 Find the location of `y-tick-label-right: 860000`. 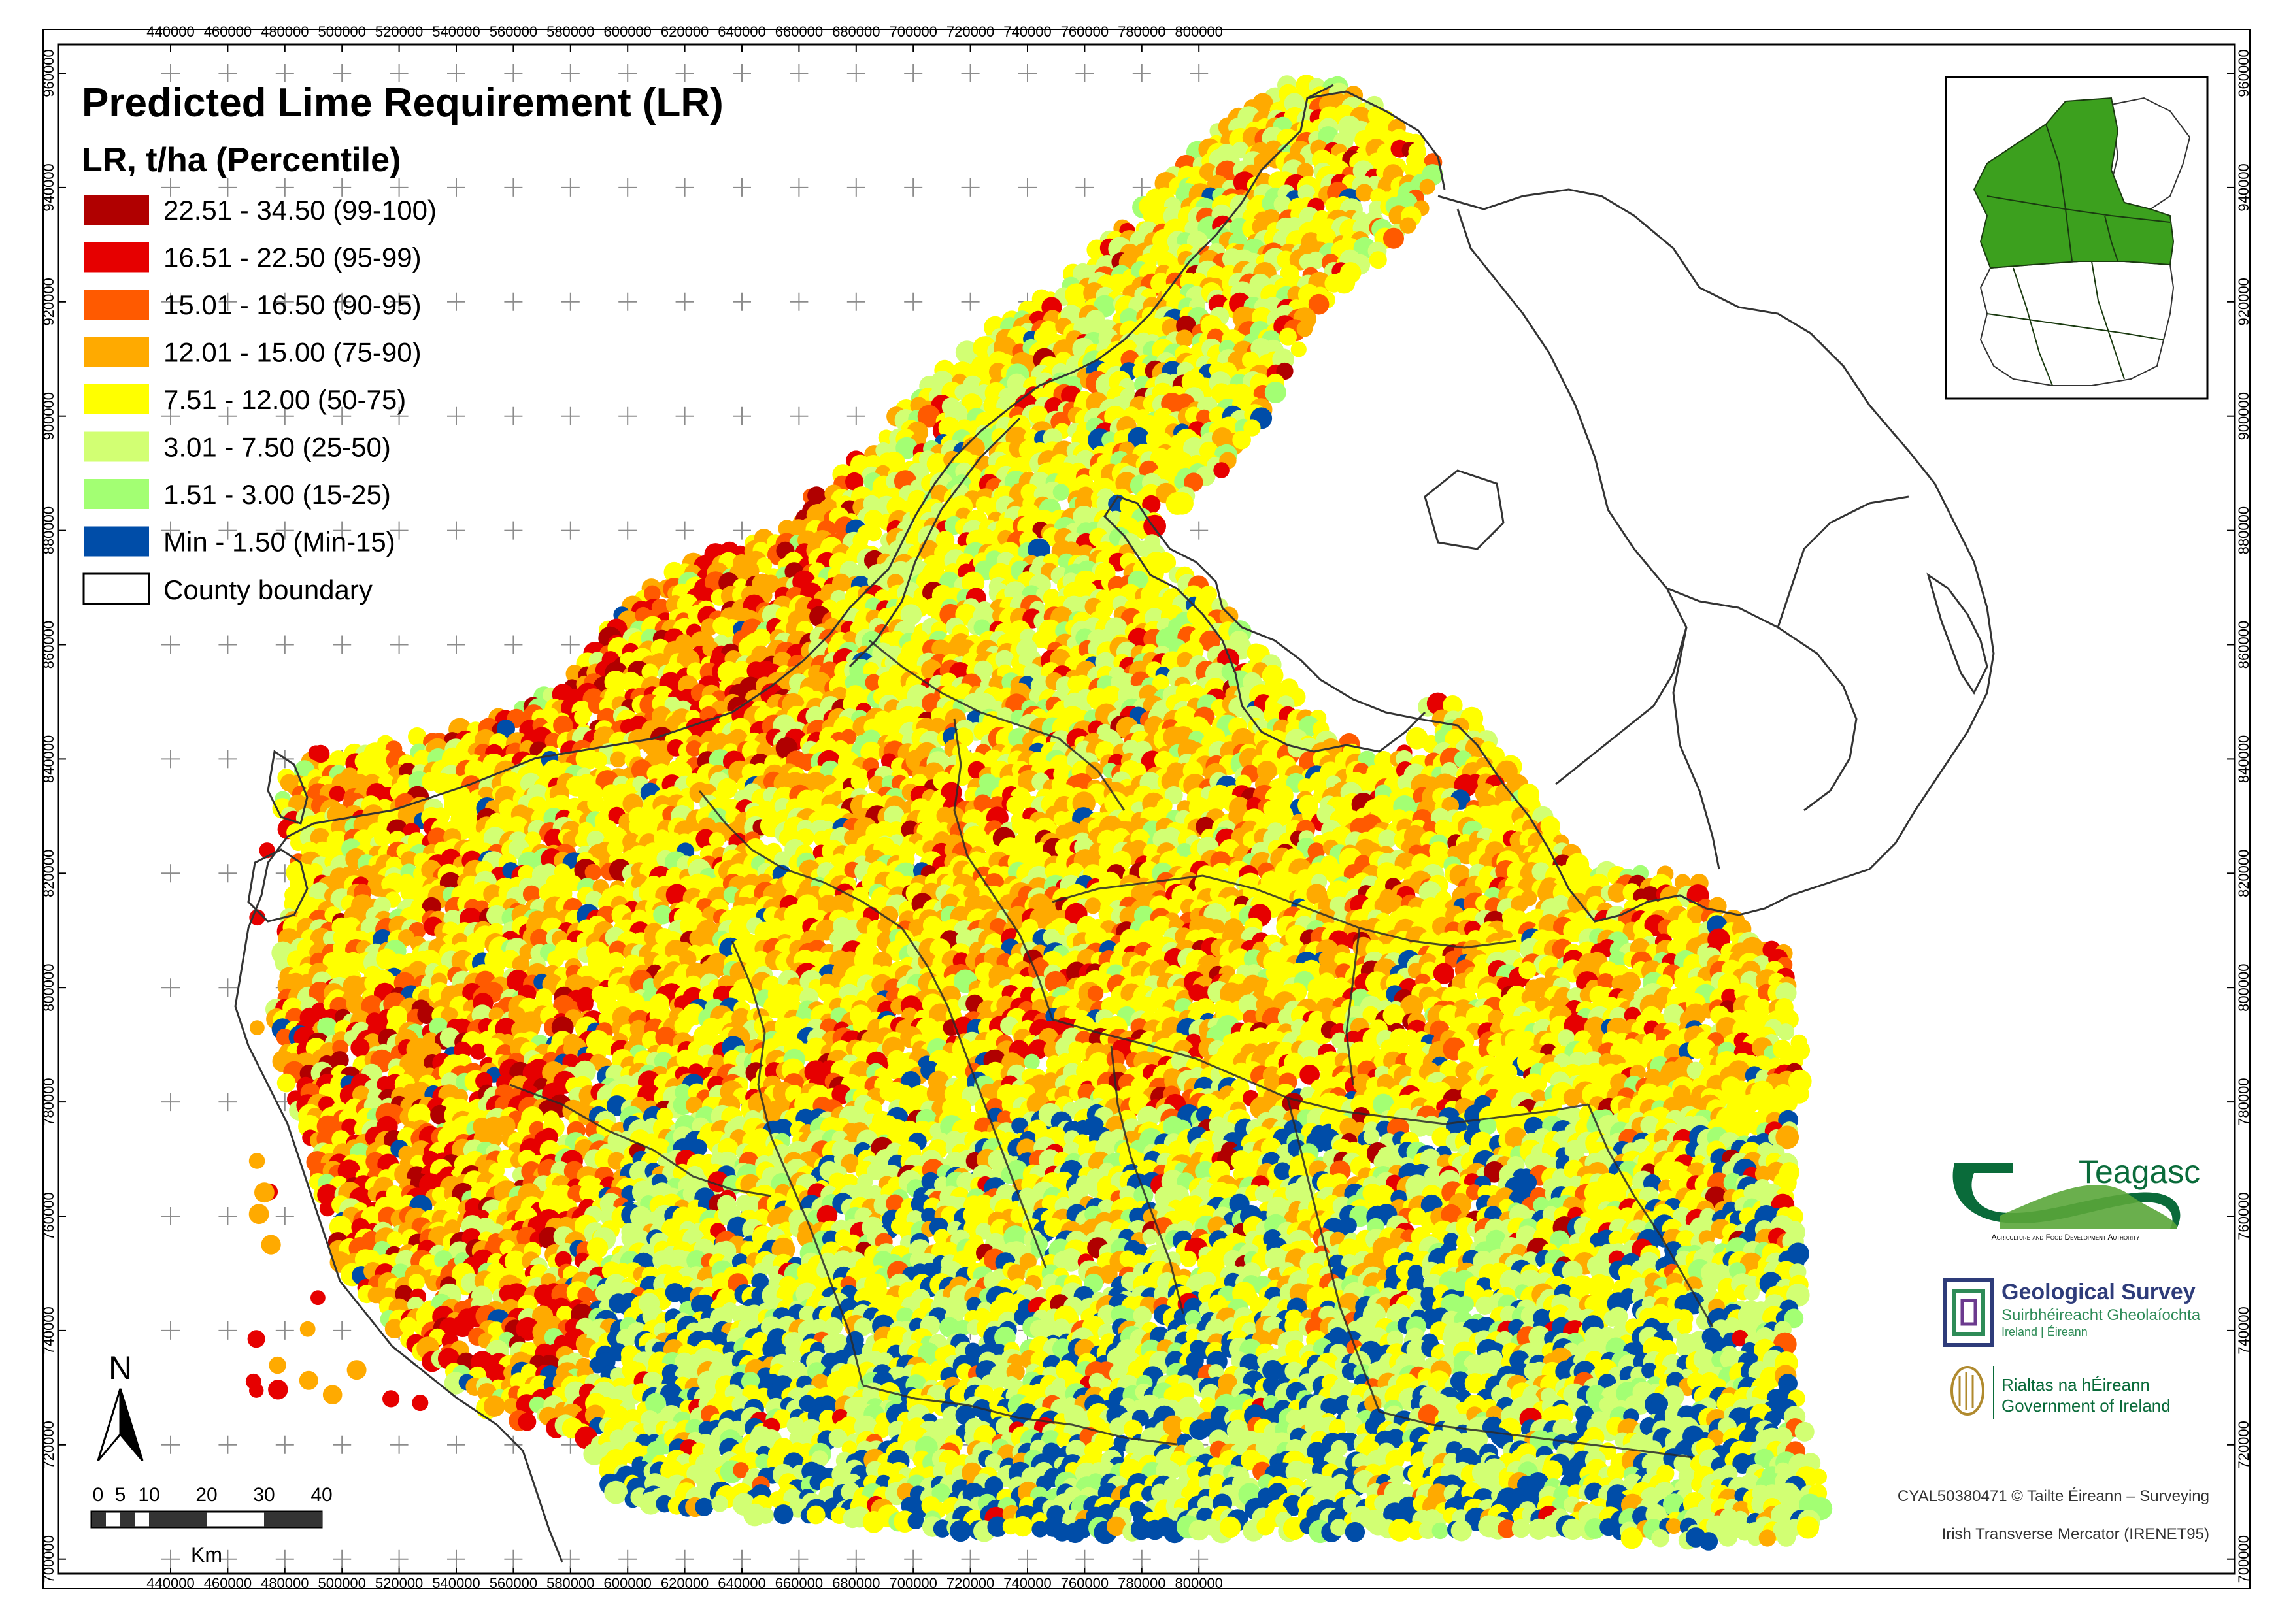

y-tick-label-right: 860000 is located at coordinates (2243, 645).